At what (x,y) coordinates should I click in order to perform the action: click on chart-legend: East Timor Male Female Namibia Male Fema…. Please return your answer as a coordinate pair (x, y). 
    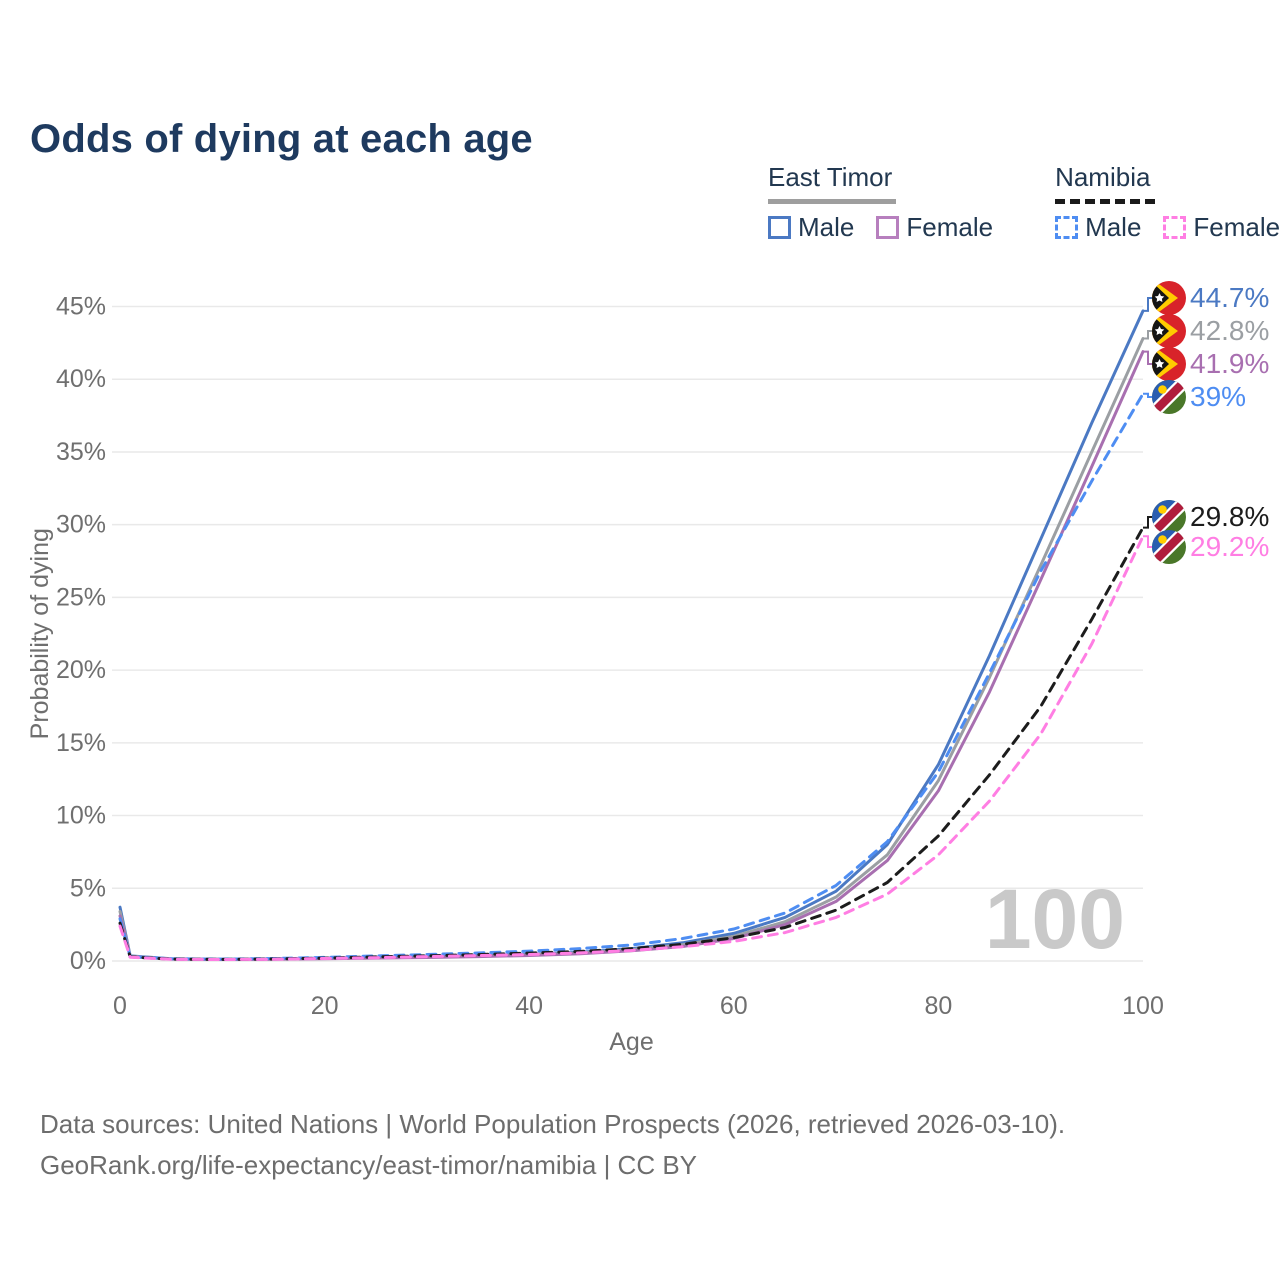
    Looking at the image, I should click on (1024, 202).